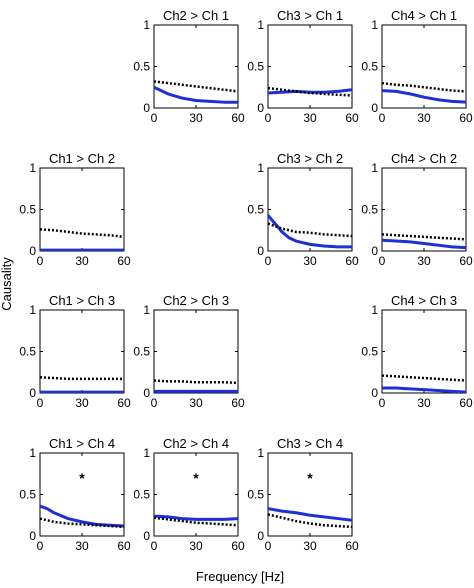 The width and height of the screenshot is (474, 588). I want to click on panel-title: Ch2 > Ch 4, so click(196, 443).